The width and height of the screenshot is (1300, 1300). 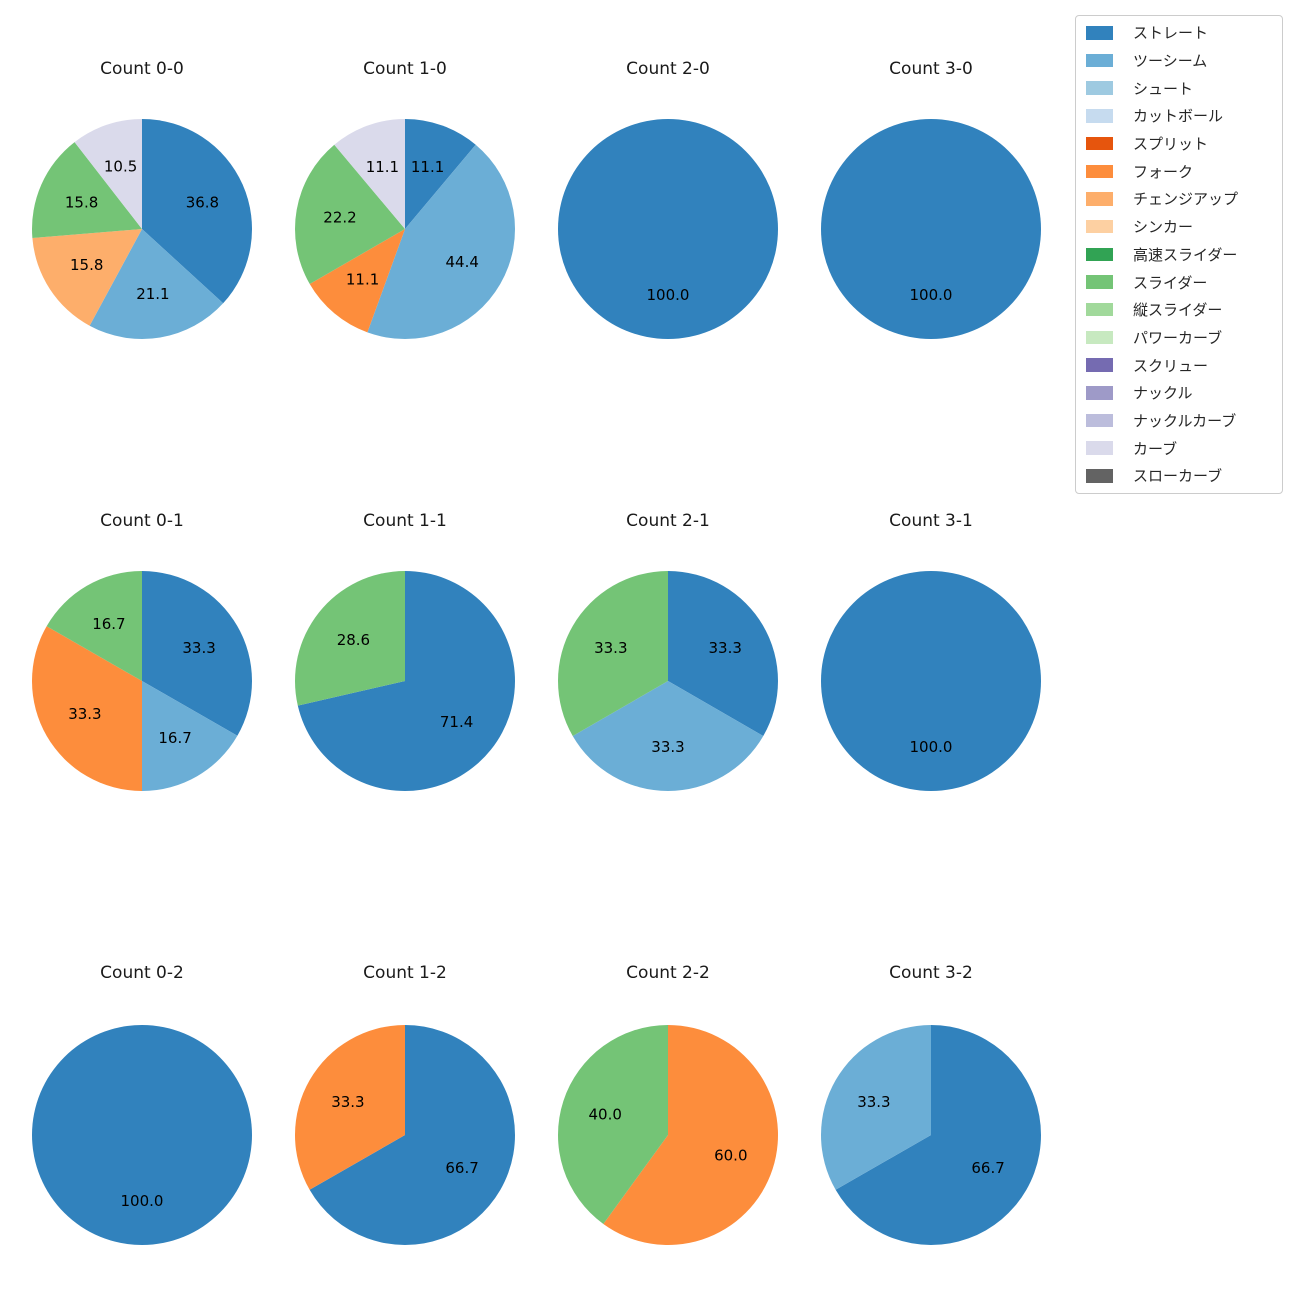 What do you see at coordinates (1155, 448) in the screenshot?
I see `legend-label: カーブ` at bounding box center [1155, 448].